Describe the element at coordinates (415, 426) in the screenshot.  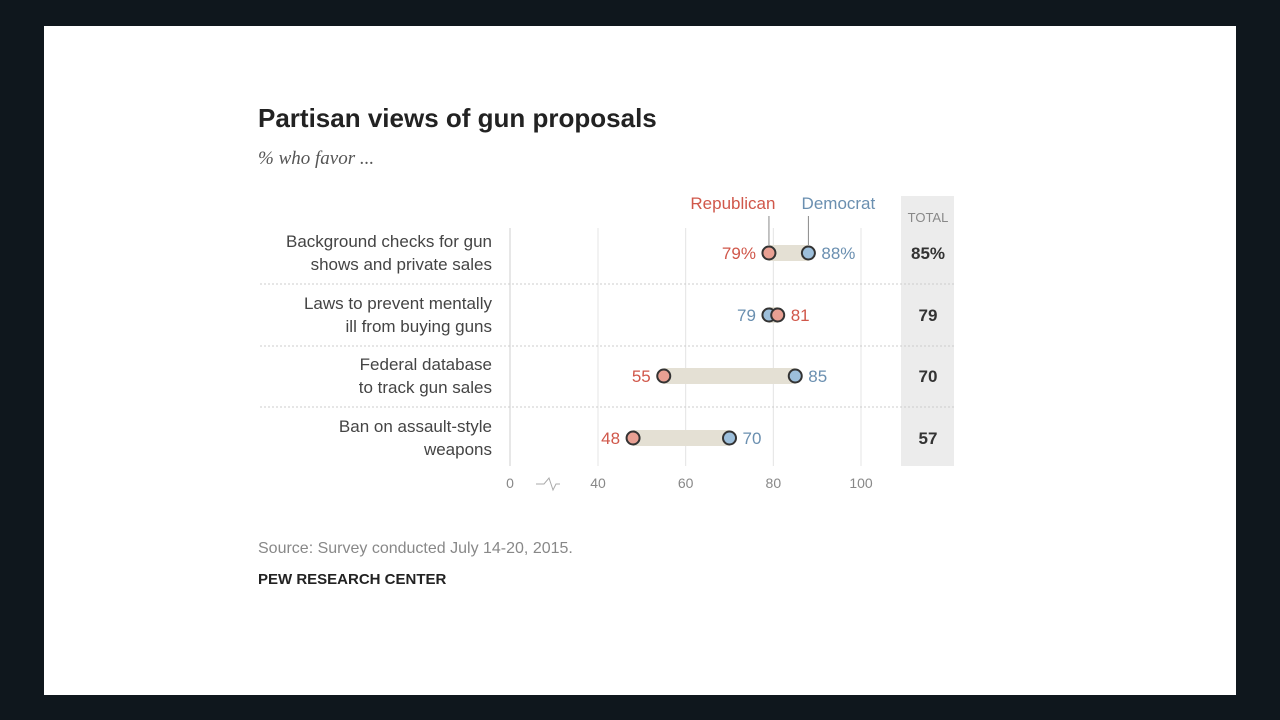
I see `category-label-line1: Ban on assault-style` at that location.